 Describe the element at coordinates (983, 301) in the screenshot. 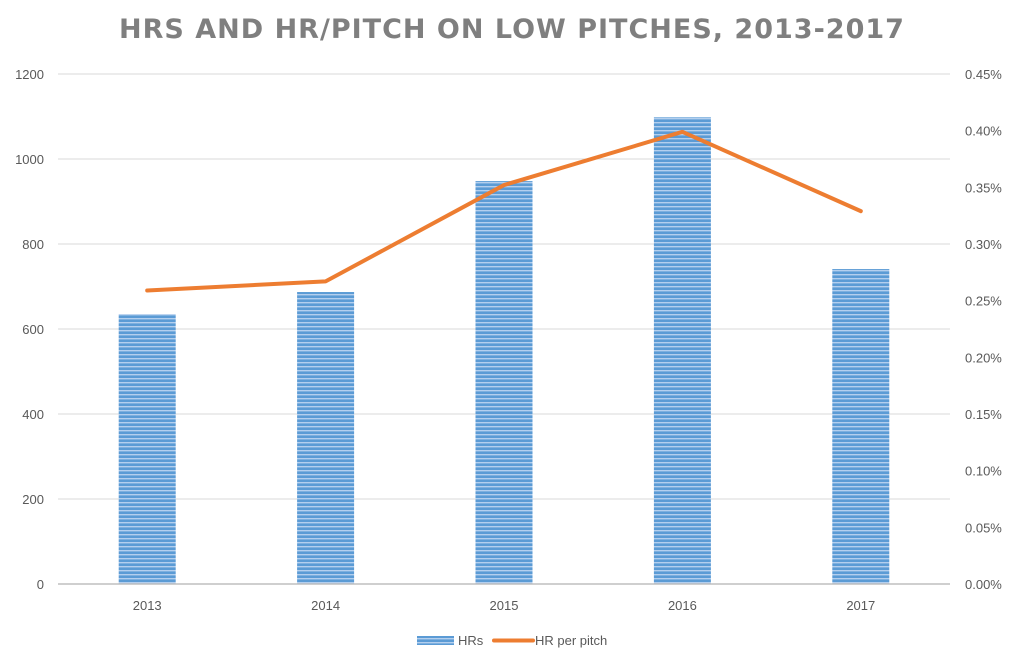

I see `y2-tick-label: 0.25%` at that location.